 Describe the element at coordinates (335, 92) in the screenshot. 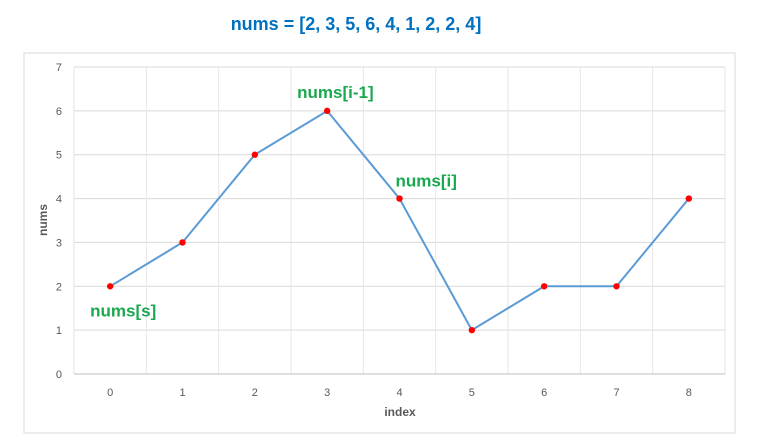

I see `annotation-label: nums[i-1]` at that location.